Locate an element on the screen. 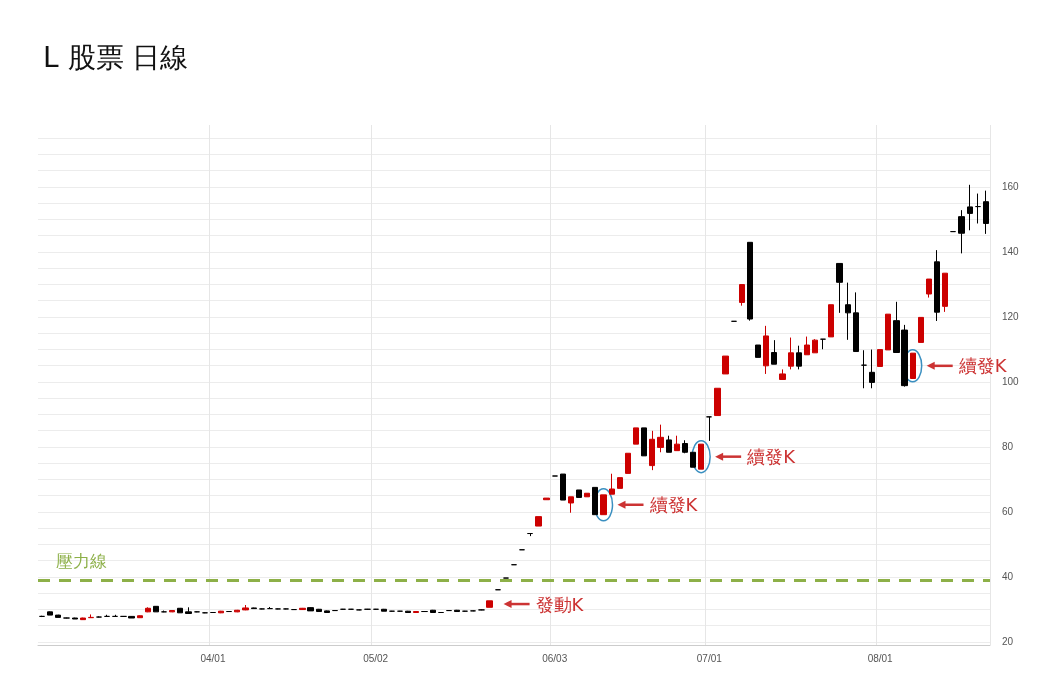 Image resolution: width=1057 pixels, height=697 pixels. y-tick-label: 40 is located at coordinates (1008, 577).